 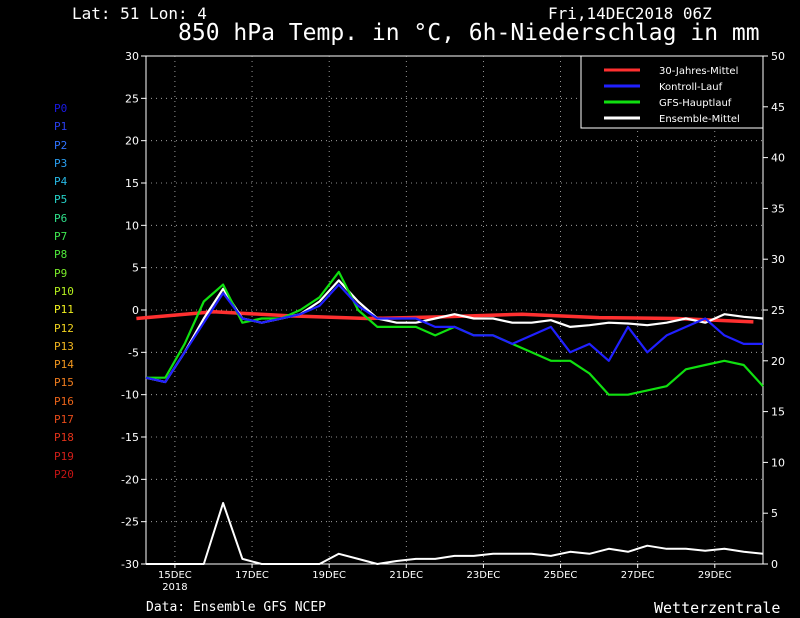 What do you see at coordinates (130, 437) in the screenshot?
I see `y-tick-label-left: -15` at bounding box center [130, 437].